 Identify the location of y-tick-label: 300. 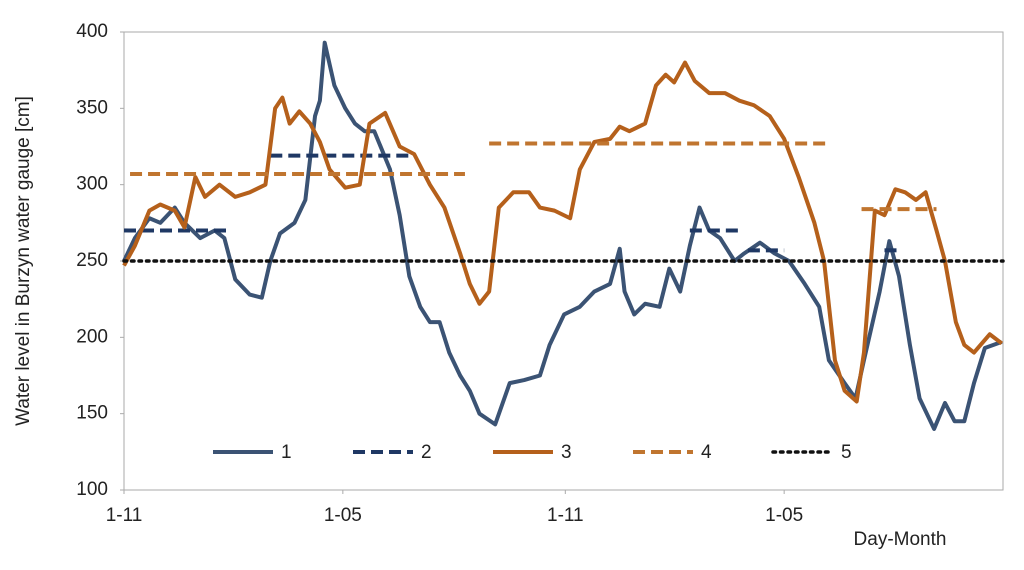
(92, 184).